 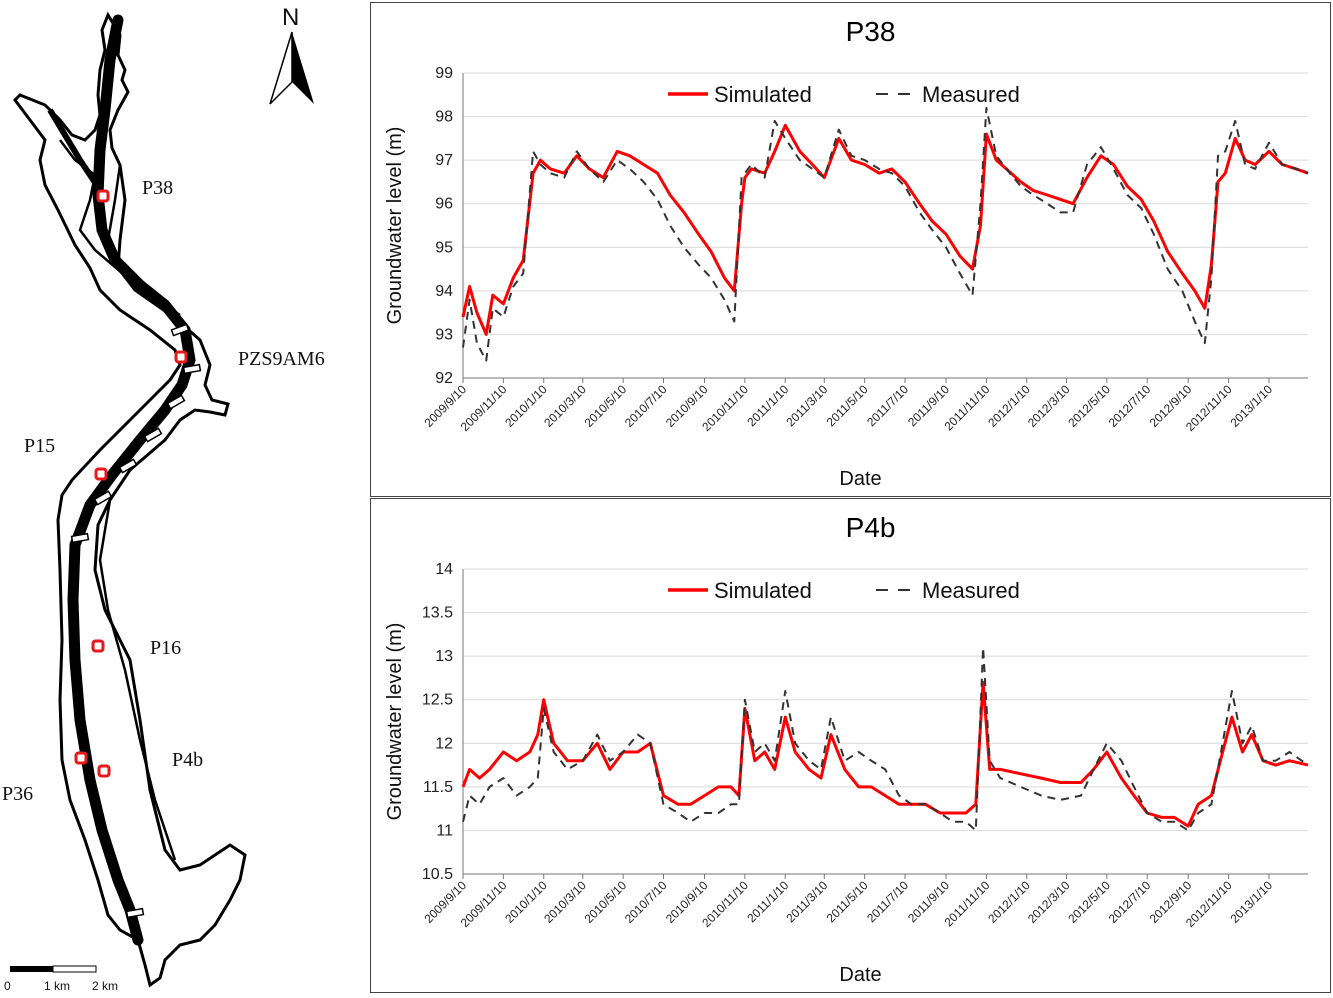 What do you see at coordinates (444, 656) in the screenshot?
I see `y-tick-label: 13` at bounding box center [444, 656].